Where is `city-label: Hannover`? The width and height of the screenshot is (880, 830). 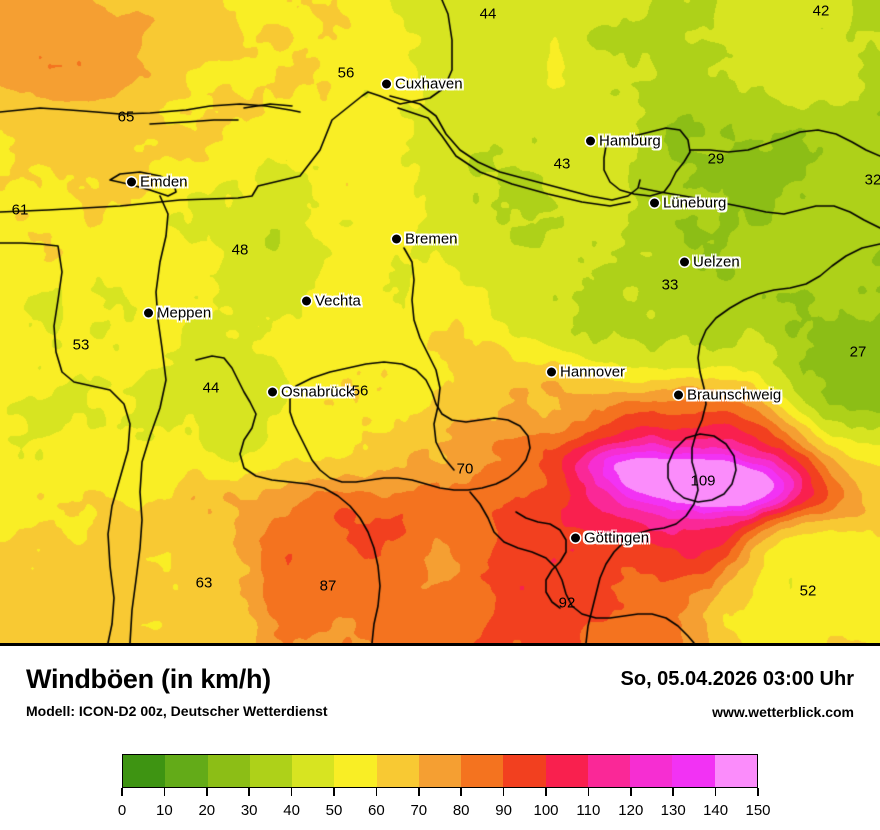 city-label: Hannover is located at coordinates (593, 372).